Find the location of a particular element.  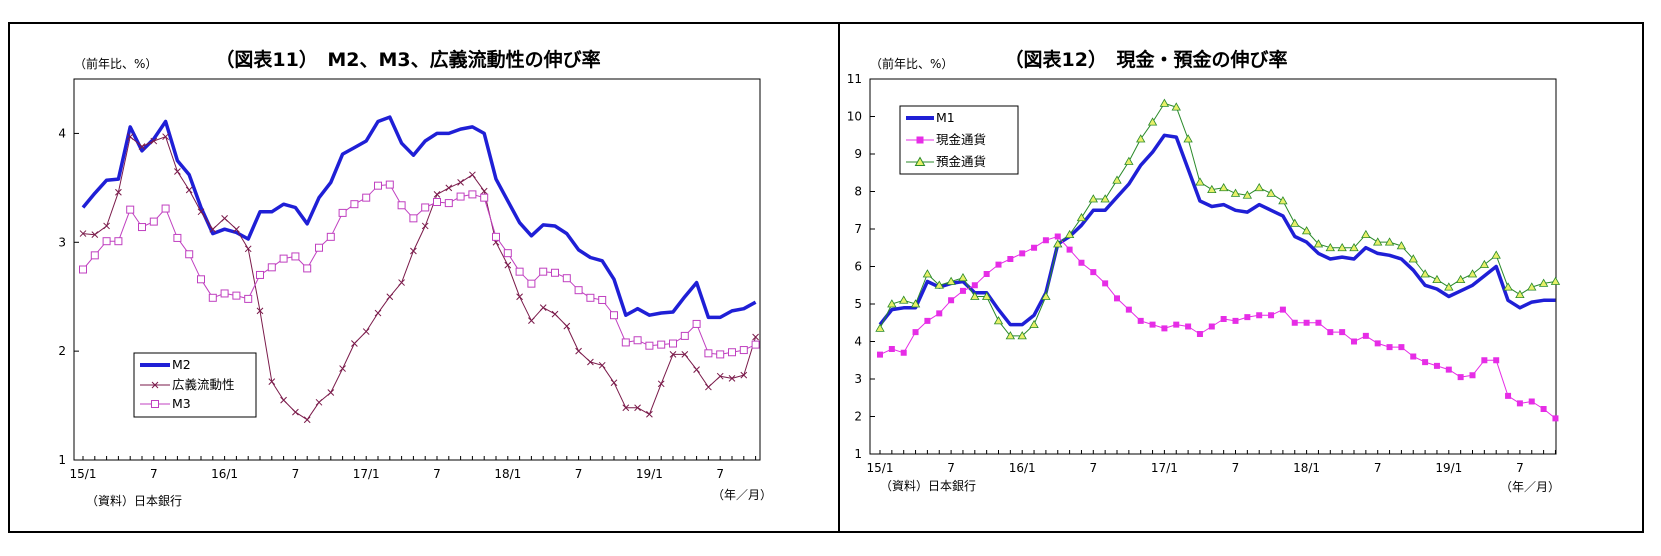

chart-12-source: （資料）日本銀行 is located at coordinates (928, 486).